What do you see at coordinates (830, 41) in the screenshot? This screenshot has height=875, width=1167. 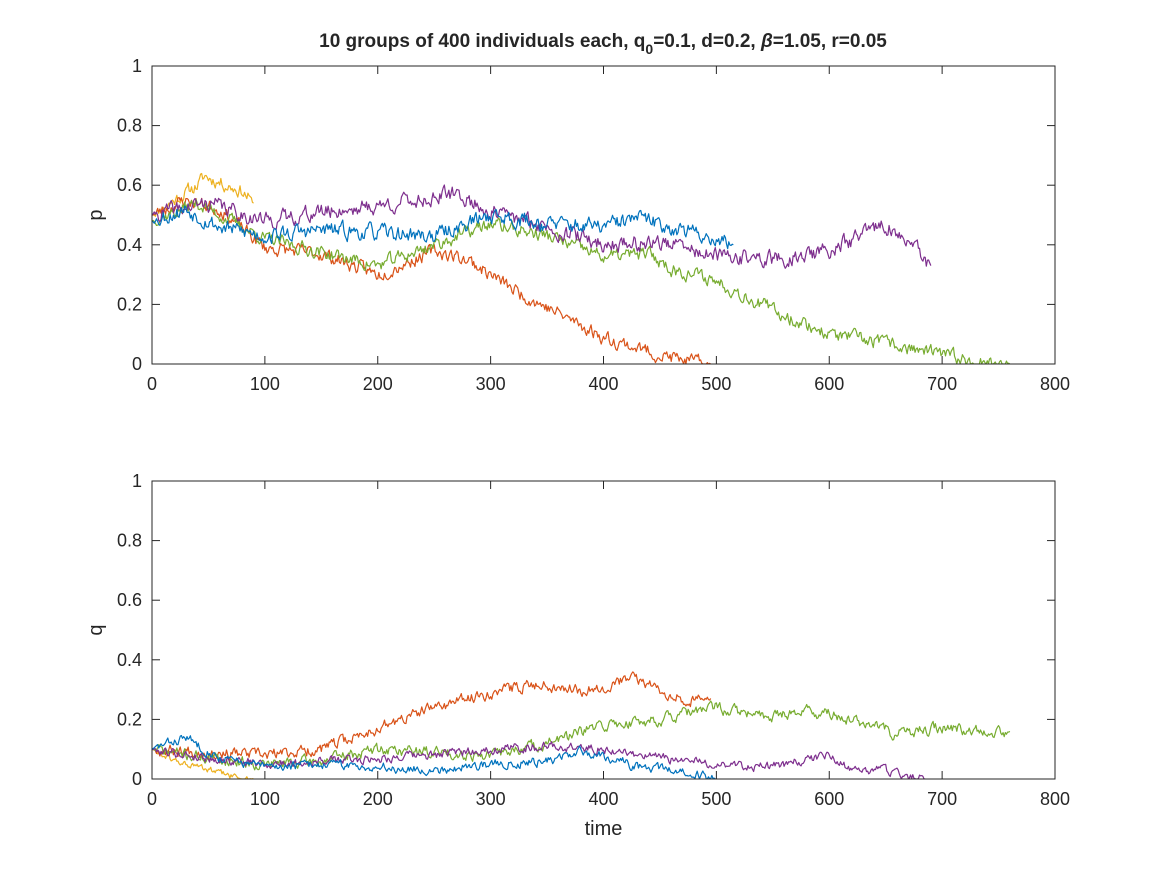 I see `title-text-post: =1.05, r=0.05` at bounding box center [830, 41].